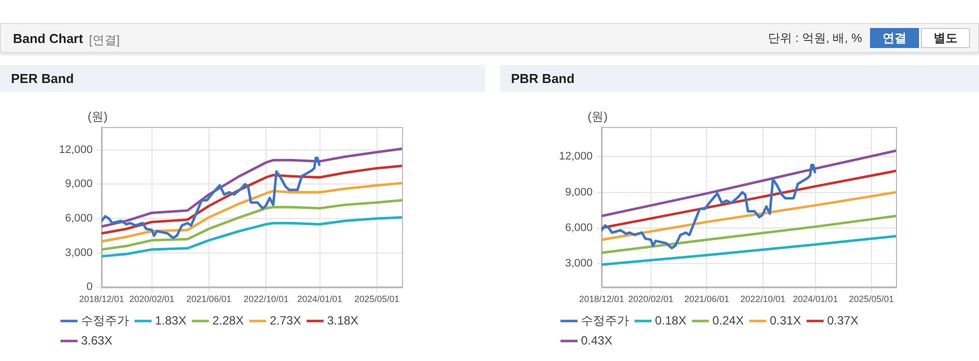  Describe the element at coordinates (342, 320) in the screenshot. I see `legend-label: 3.18X` at that location.